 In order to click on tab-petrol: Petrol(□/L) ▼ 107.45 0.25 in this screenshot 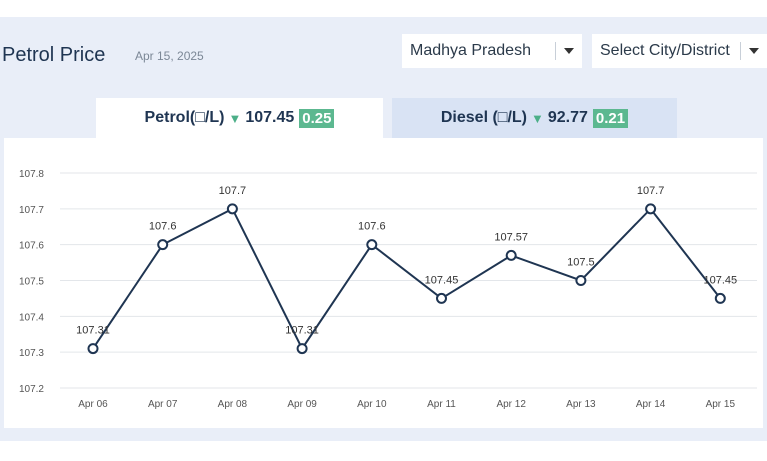, I will do `click(239, 118)`.